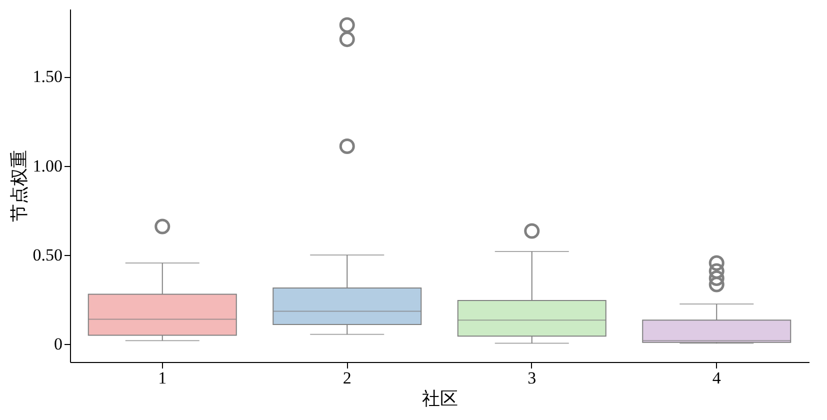 The image size is (827, 420). I want to click on y-tick-label: 1.50, so click(47, 76).